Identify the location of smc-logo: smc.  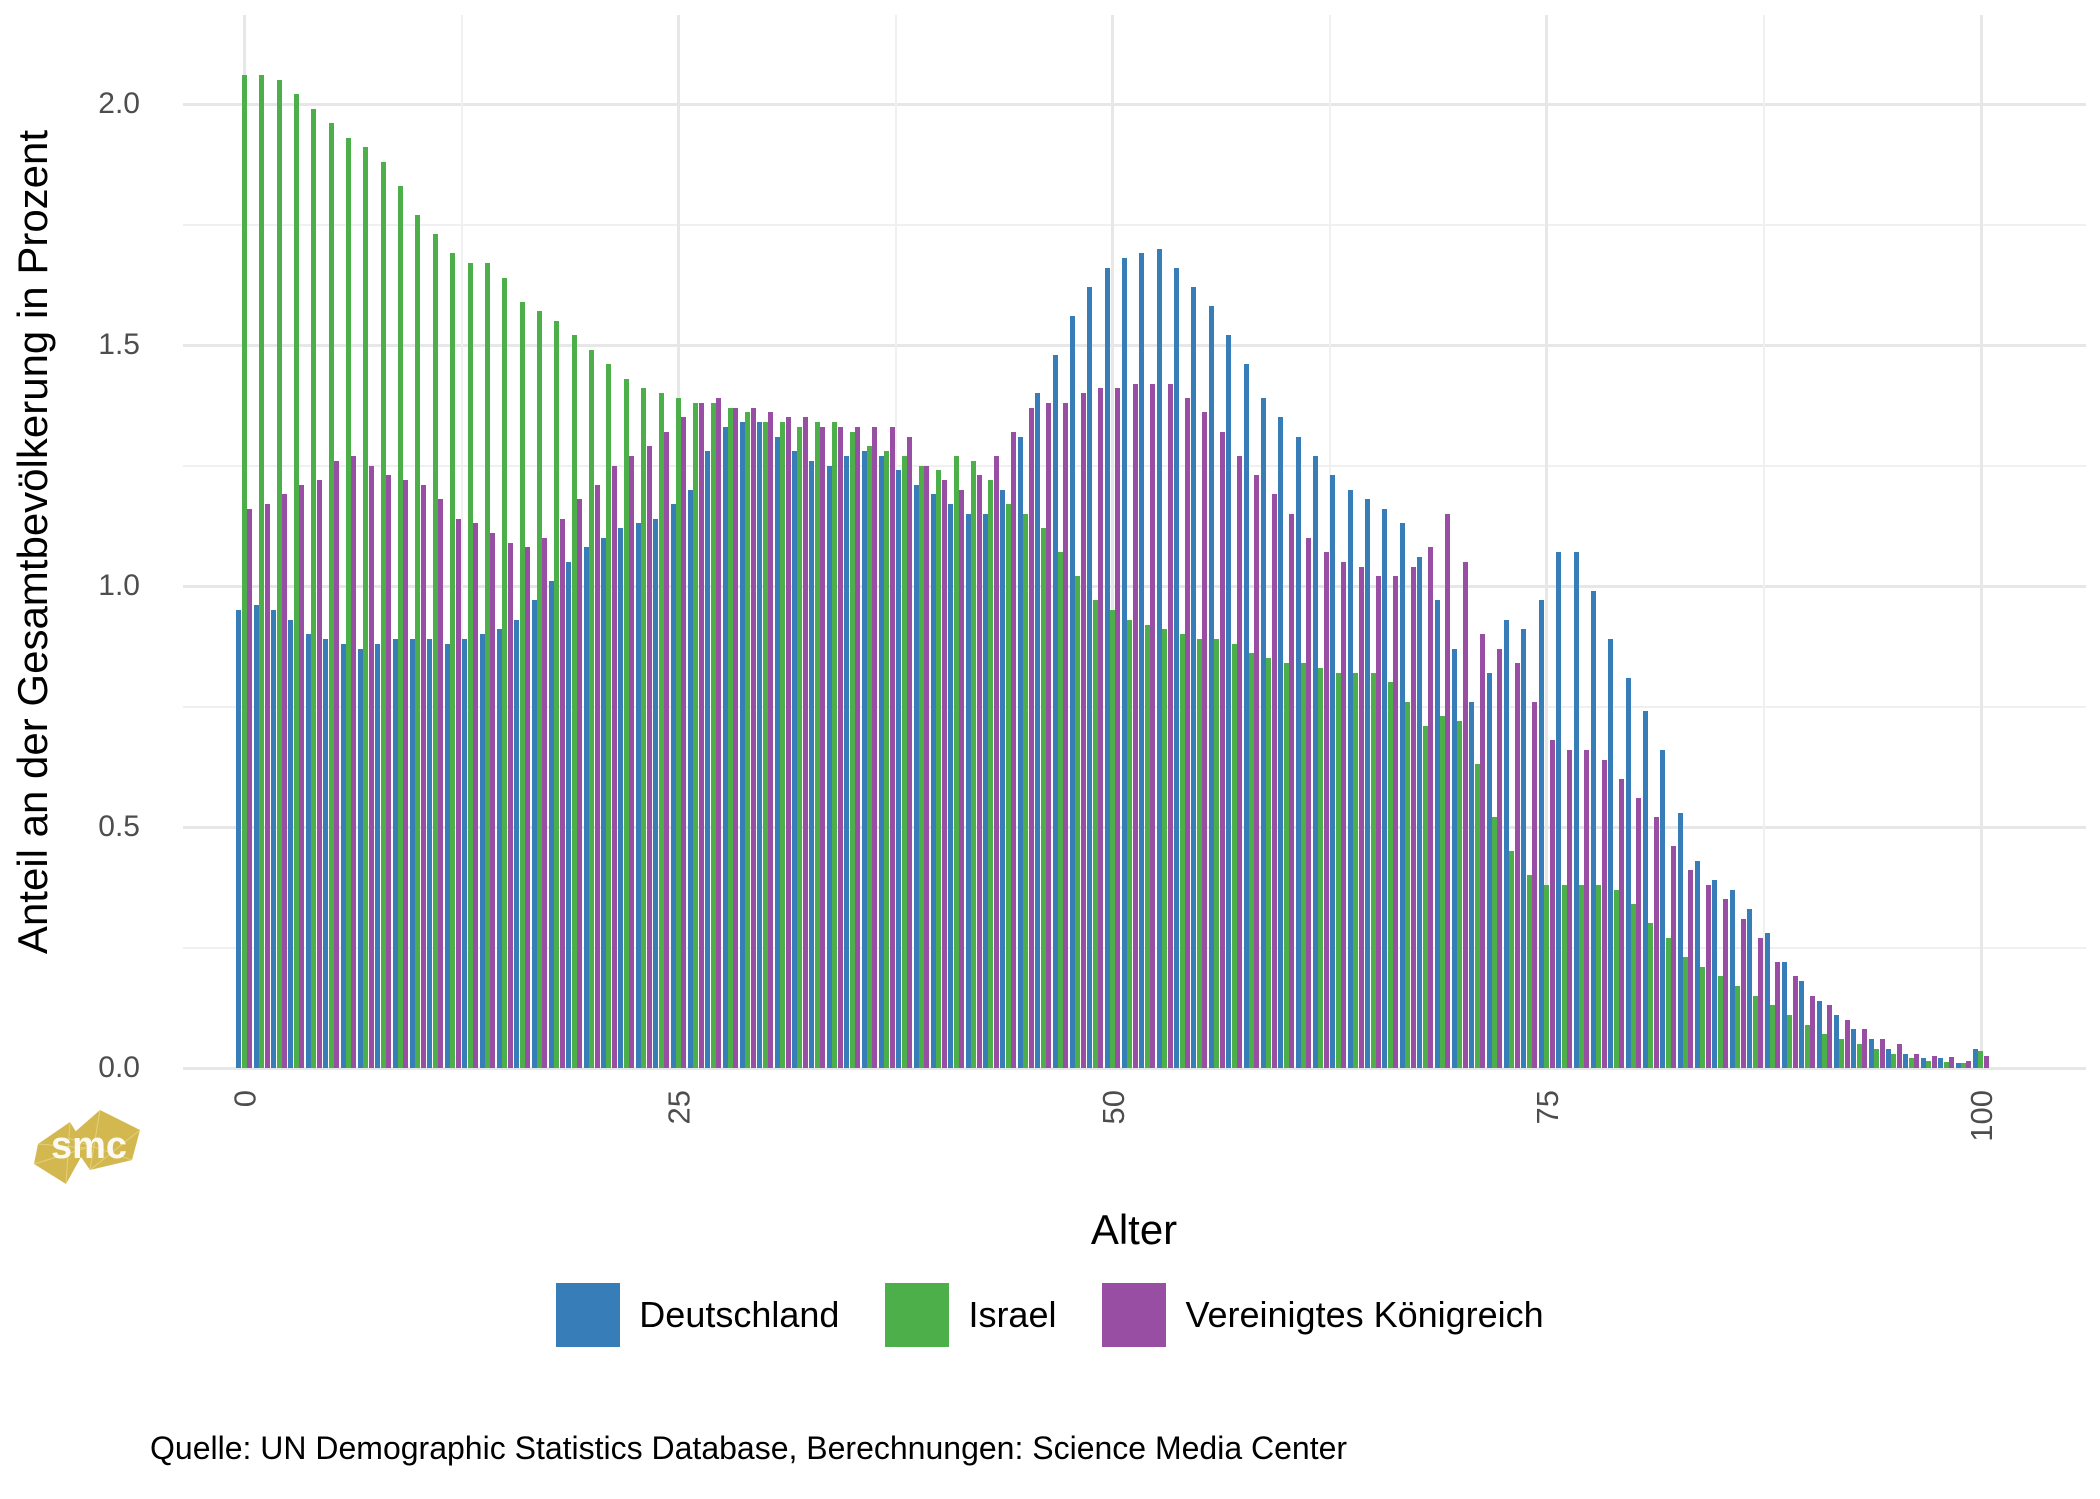
(87, 1147).